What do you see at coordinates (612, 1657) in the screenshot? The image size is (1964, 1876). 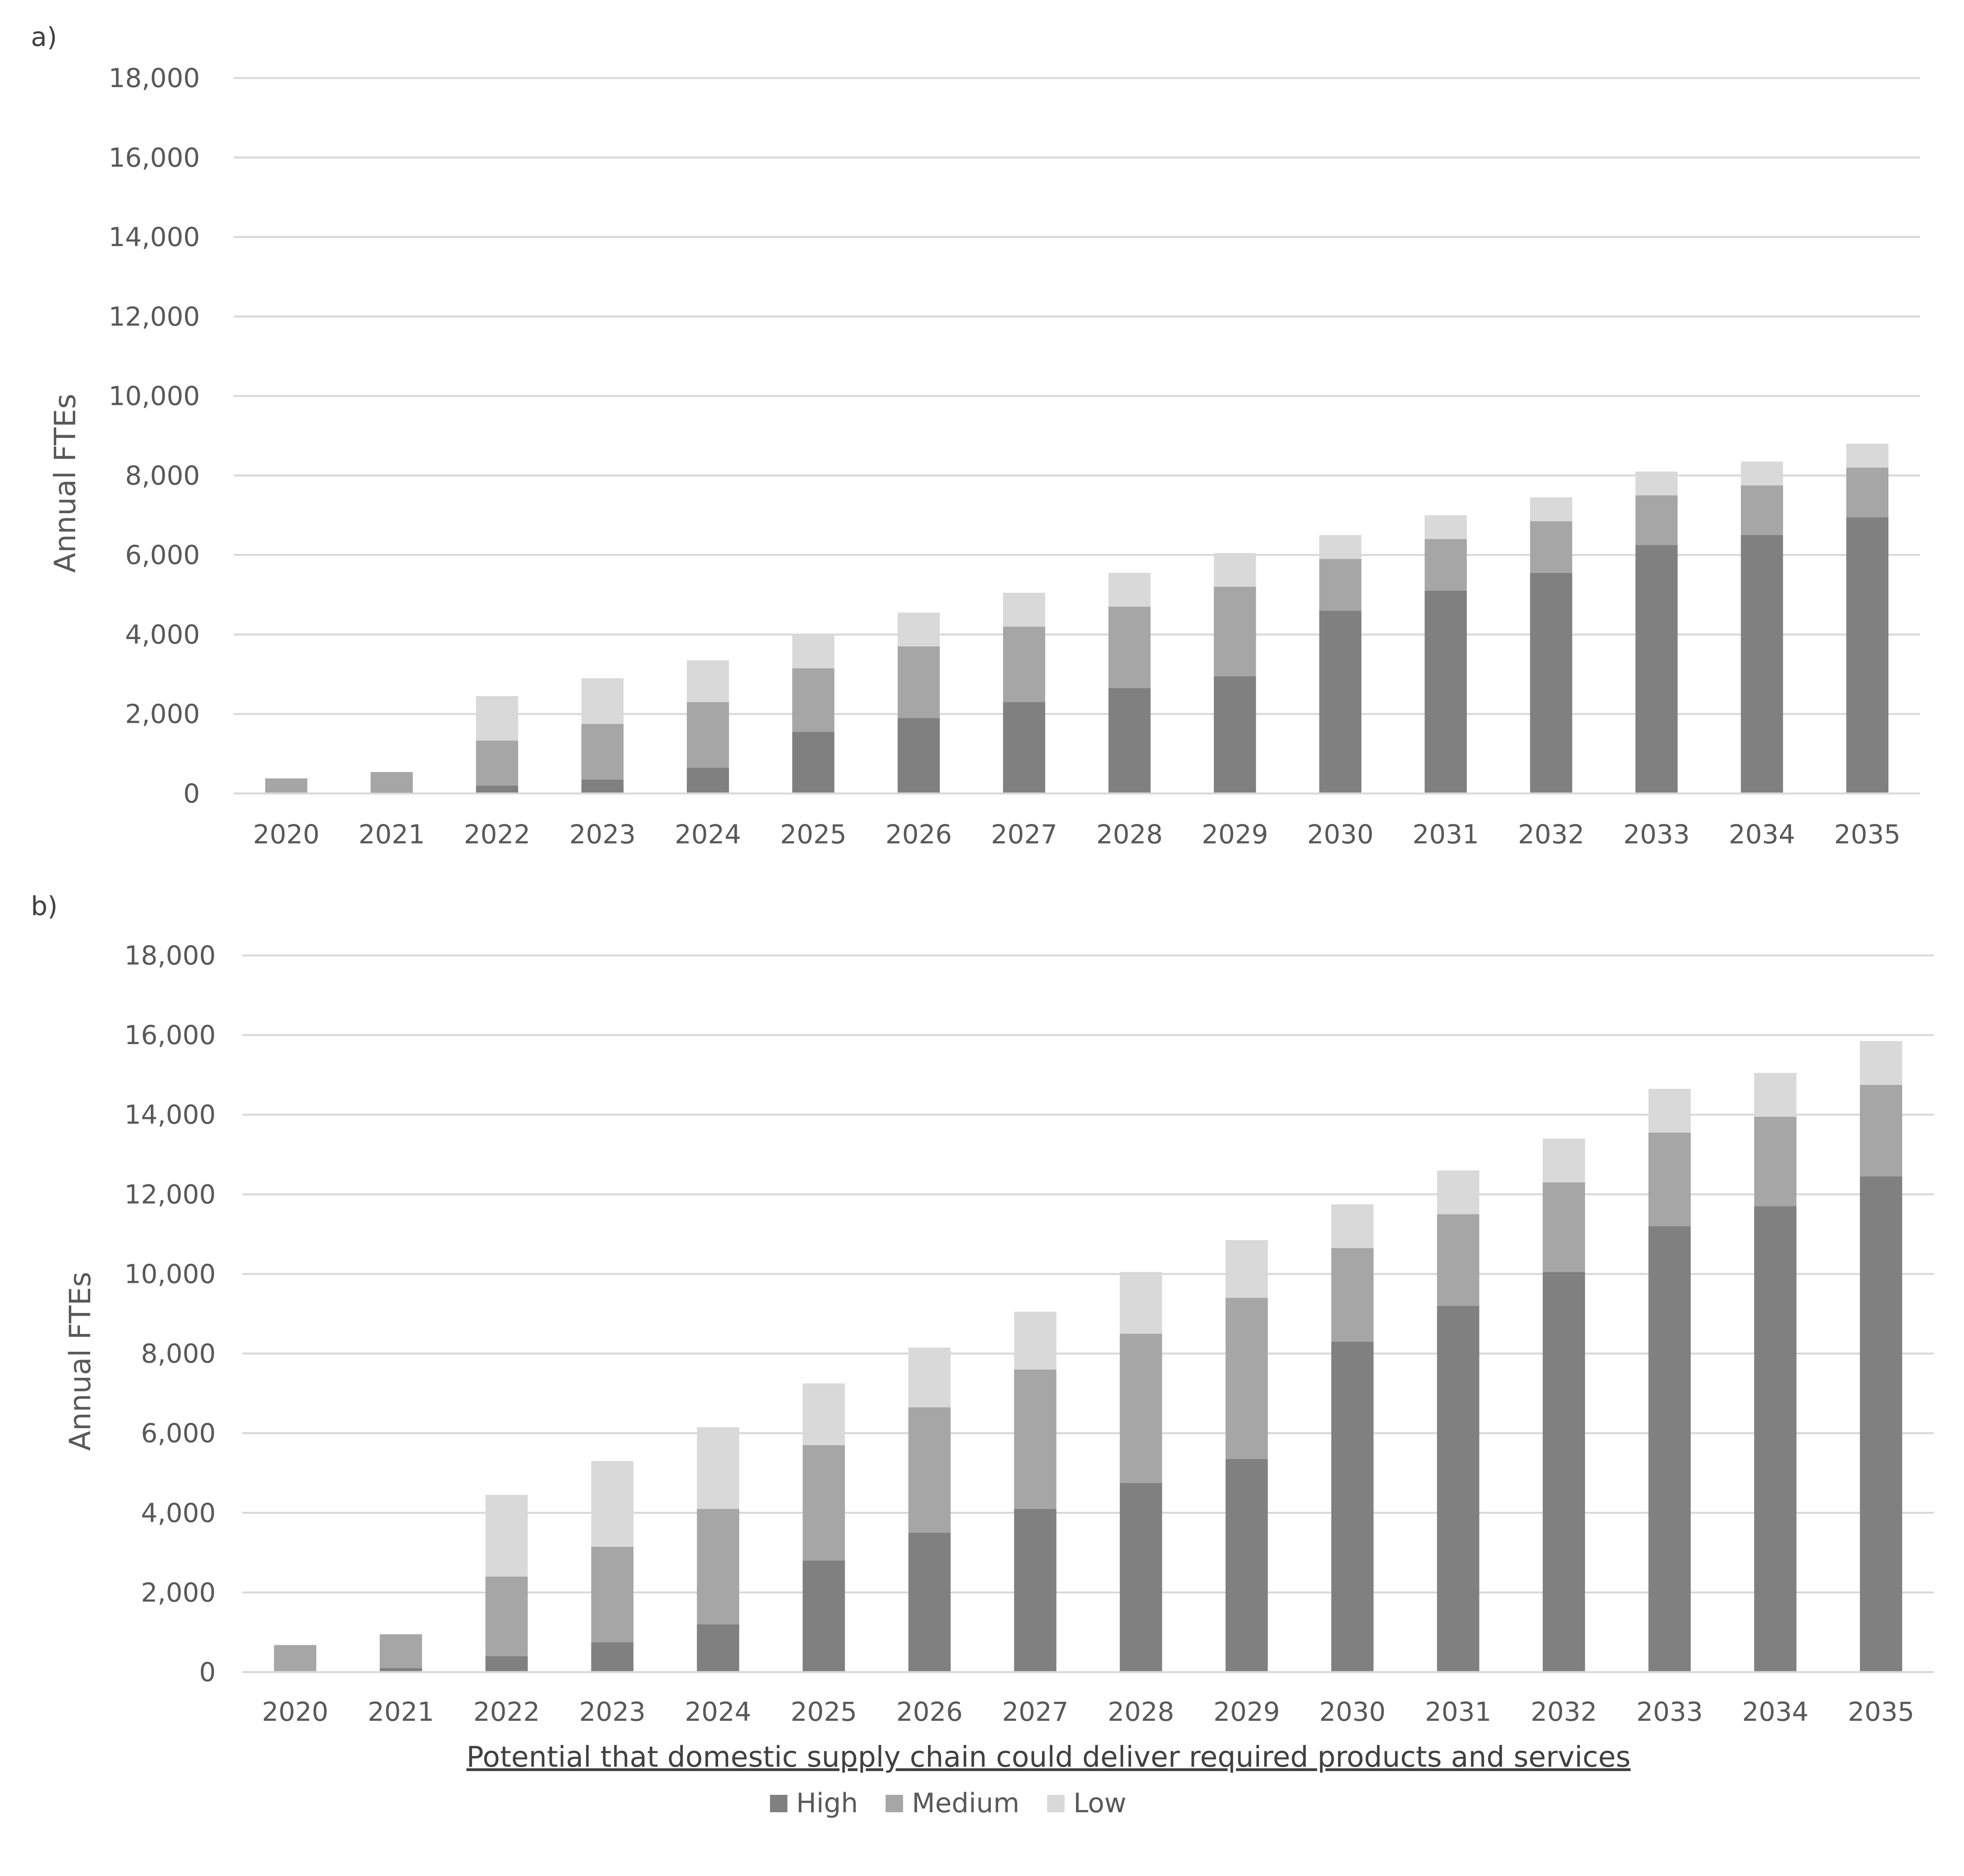 I see `bar-b-2023-high` at bounding box center [612, 1657].